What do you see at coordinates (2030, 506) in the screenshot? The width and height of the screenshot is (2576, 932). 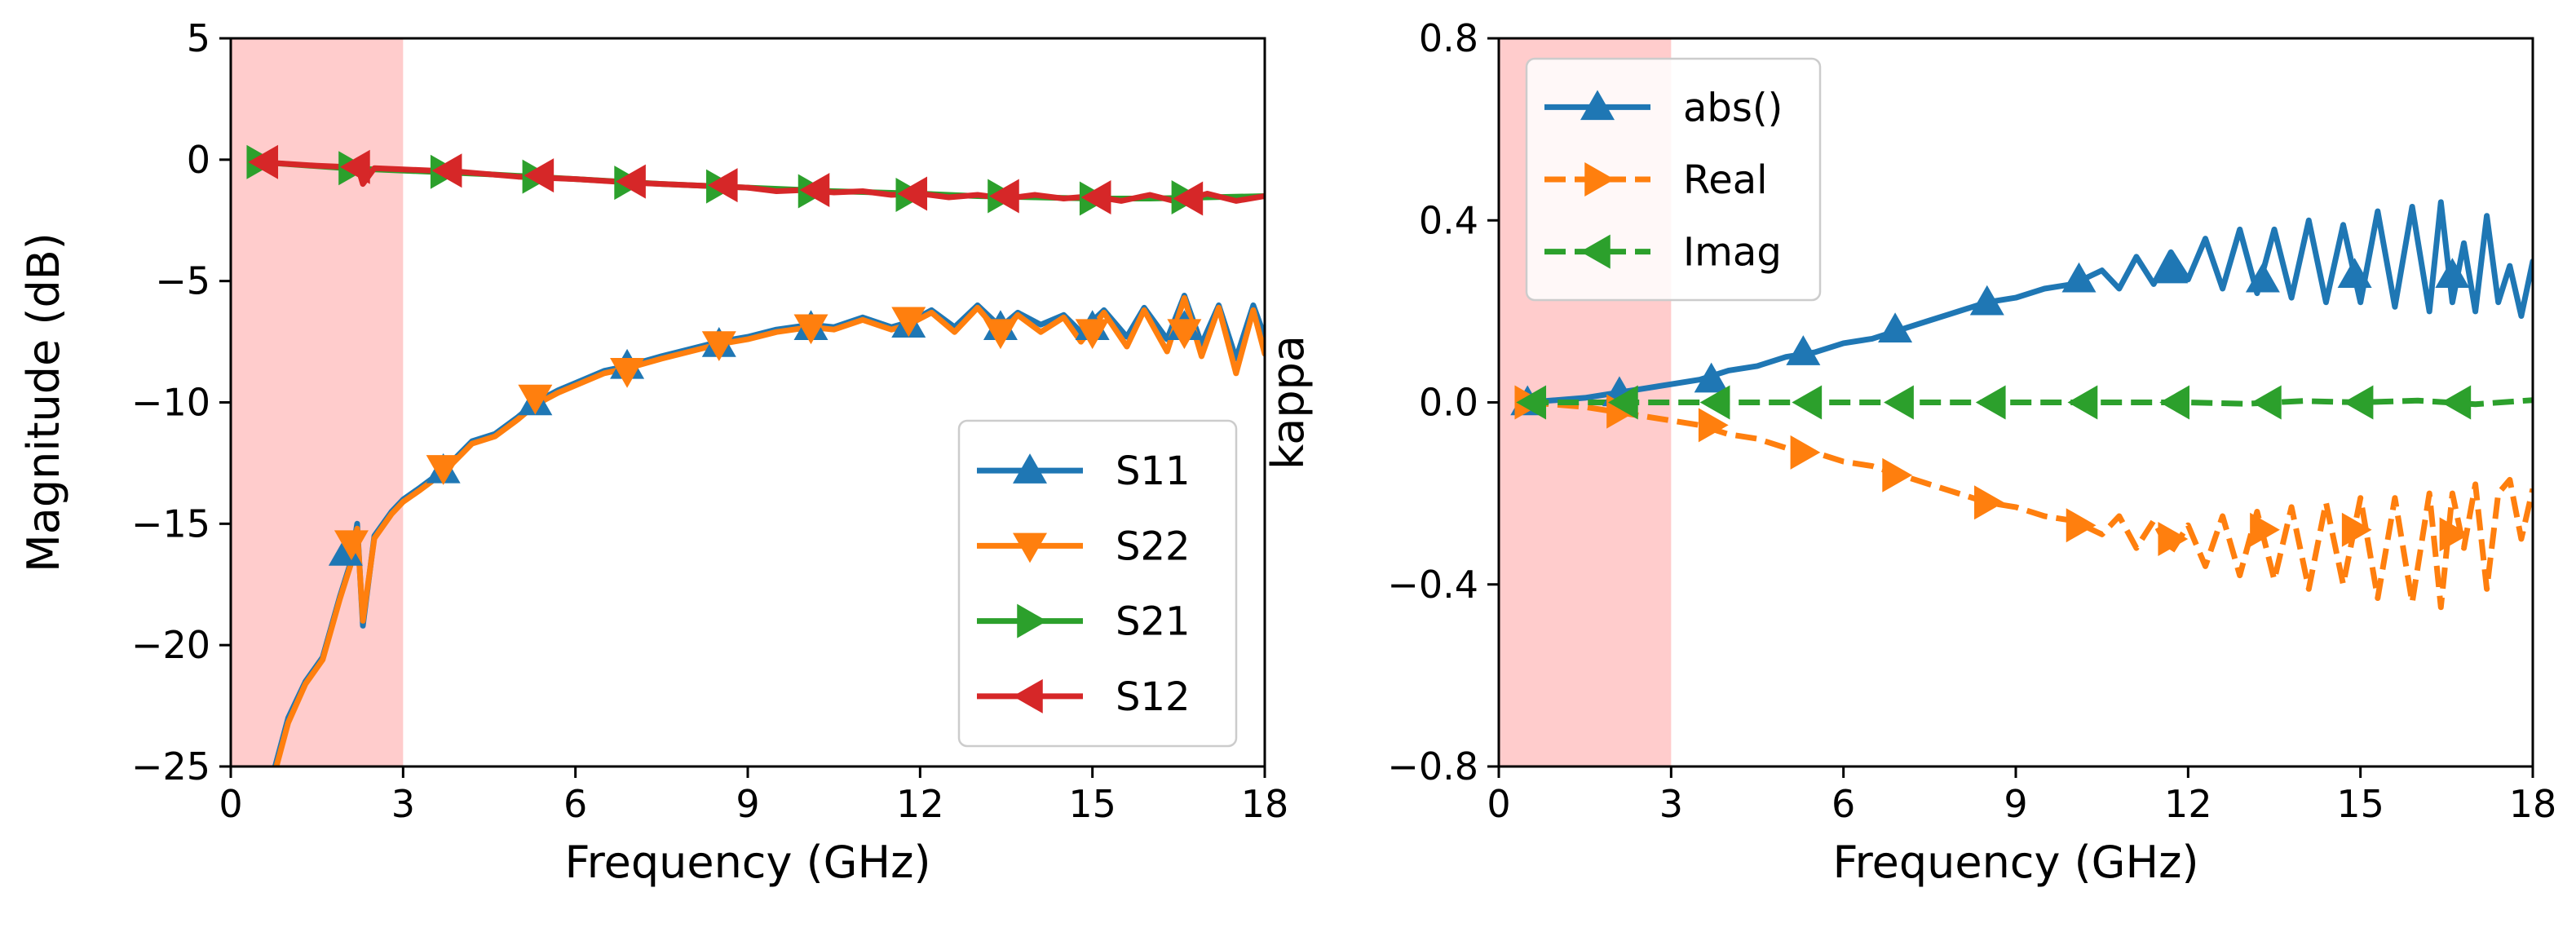 I see `series-line-real` at bounding box center [2030, 506].